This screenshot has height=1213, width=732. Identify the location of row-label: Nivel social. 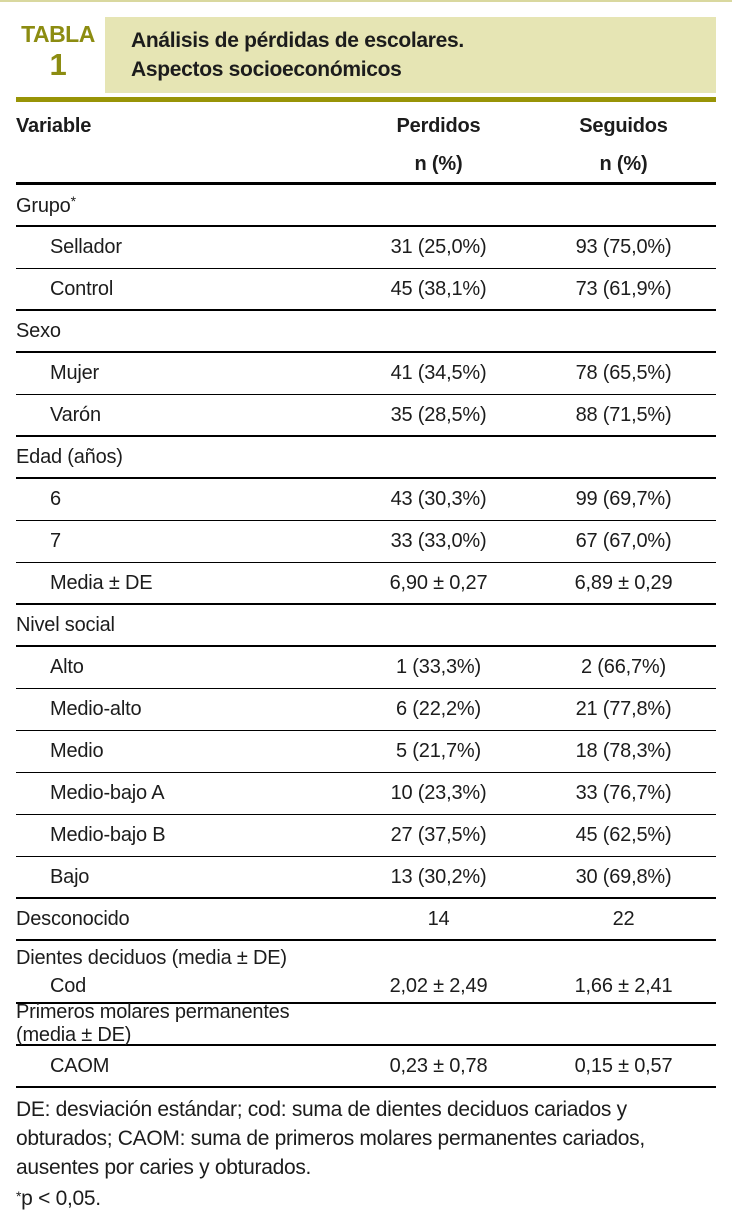
(65, 624).